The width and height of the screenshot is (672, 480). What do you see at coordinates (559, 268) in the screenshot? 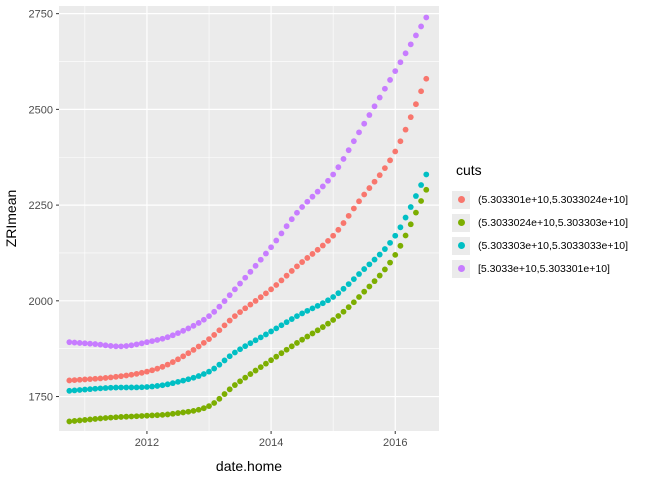
I see `legend-item: [5.3033e+10,5.303301e+10]` at bounding box center [559, 268].